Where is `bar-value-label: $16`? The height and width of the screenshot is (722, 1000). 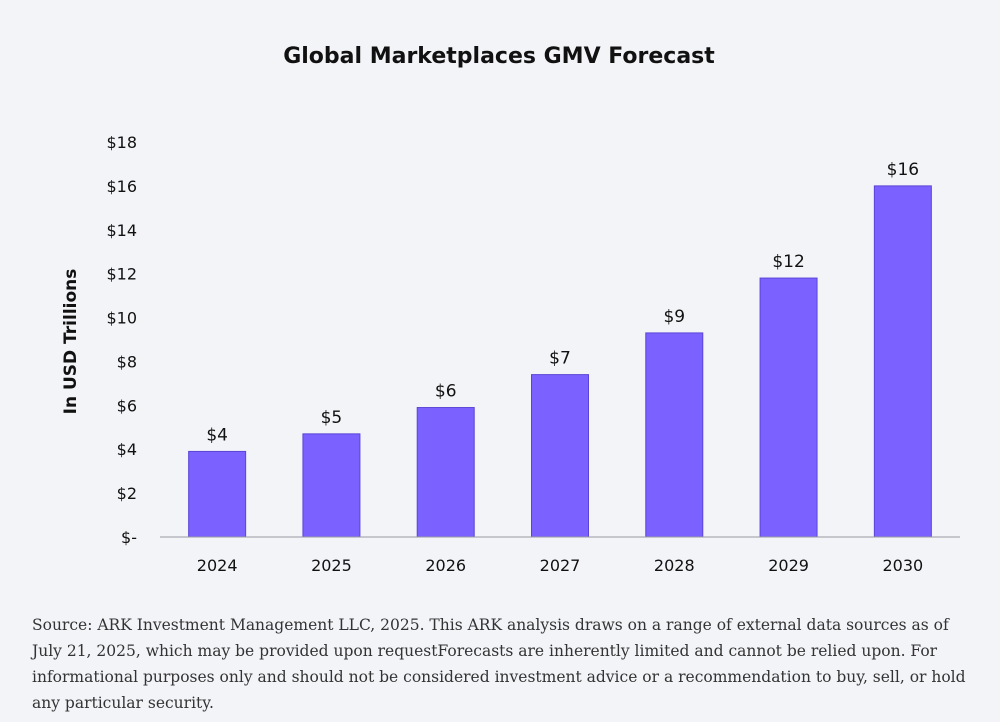
bar-value-label: $16 is located at coordinates (903, 170).